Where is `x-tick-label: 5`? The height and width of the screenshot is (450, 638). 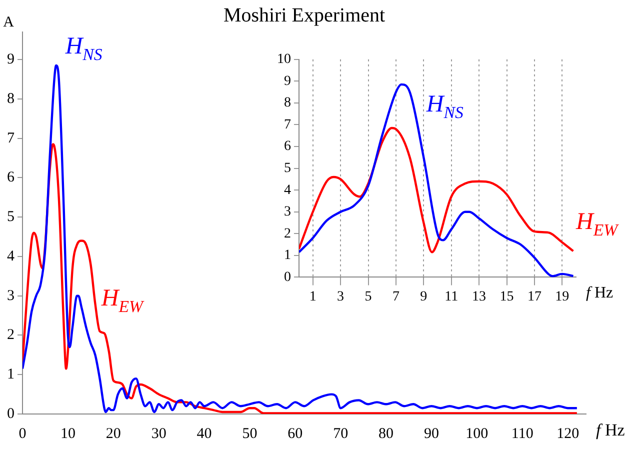
x-tick-label: 5 is located at coordinates (368, 296).